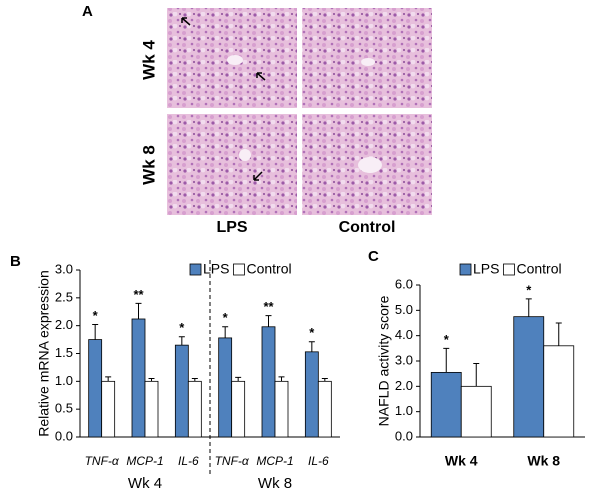 The width and height of the screenshot is (600, 495). Describe the element at coordinates (148, 165) in the screenshot. I see `row-label: Wk 8` at that location.